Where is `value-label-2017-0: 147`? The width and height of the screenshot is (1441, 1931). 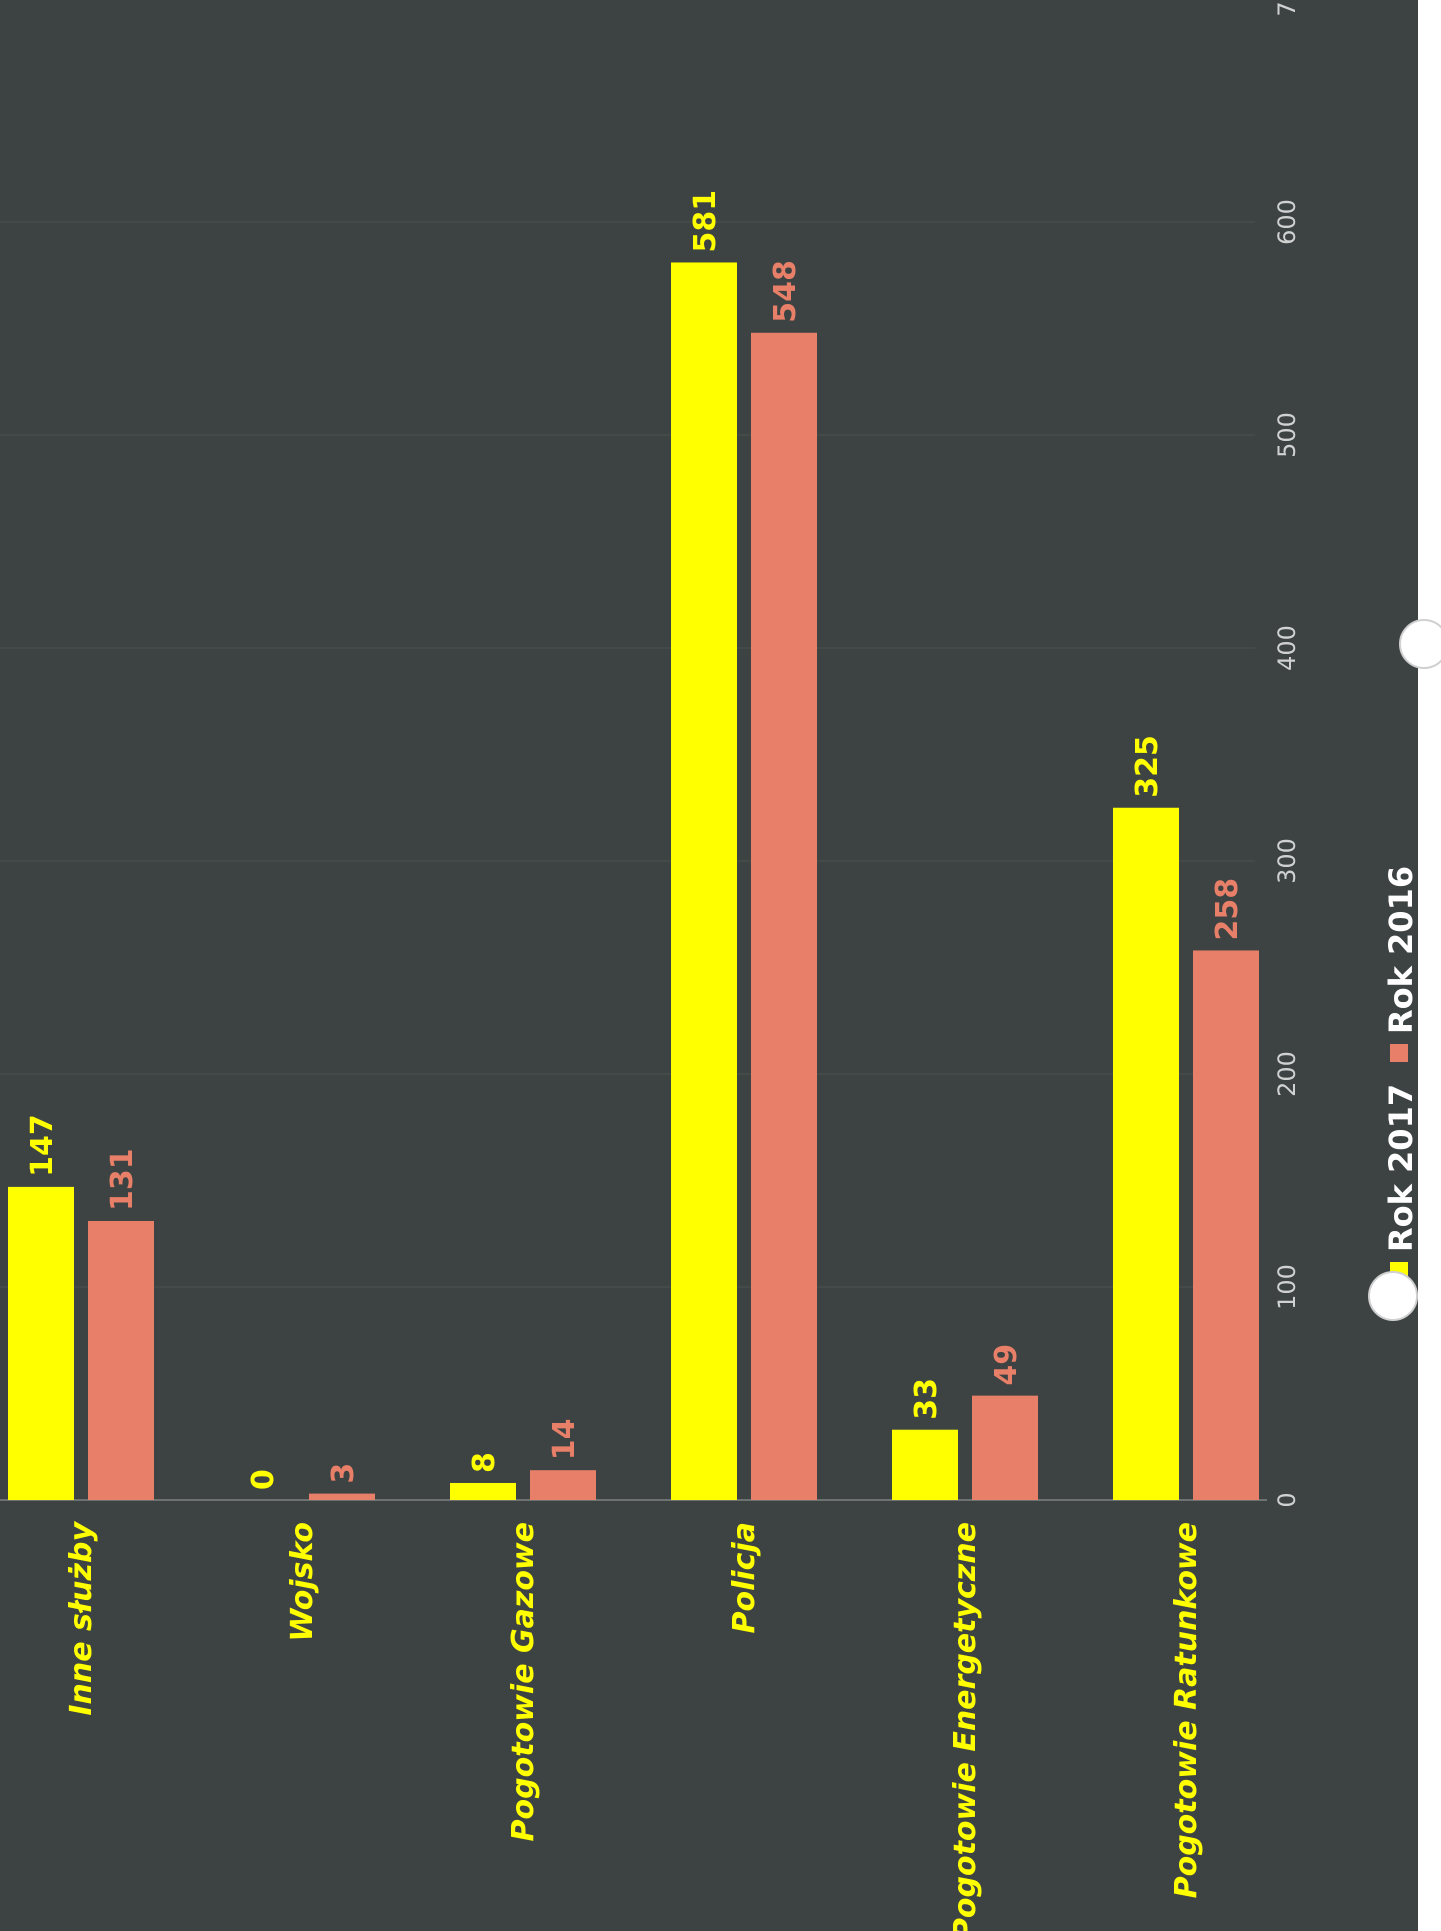 value-label-2017-0: 147 is located at coordinates (42, 1145).